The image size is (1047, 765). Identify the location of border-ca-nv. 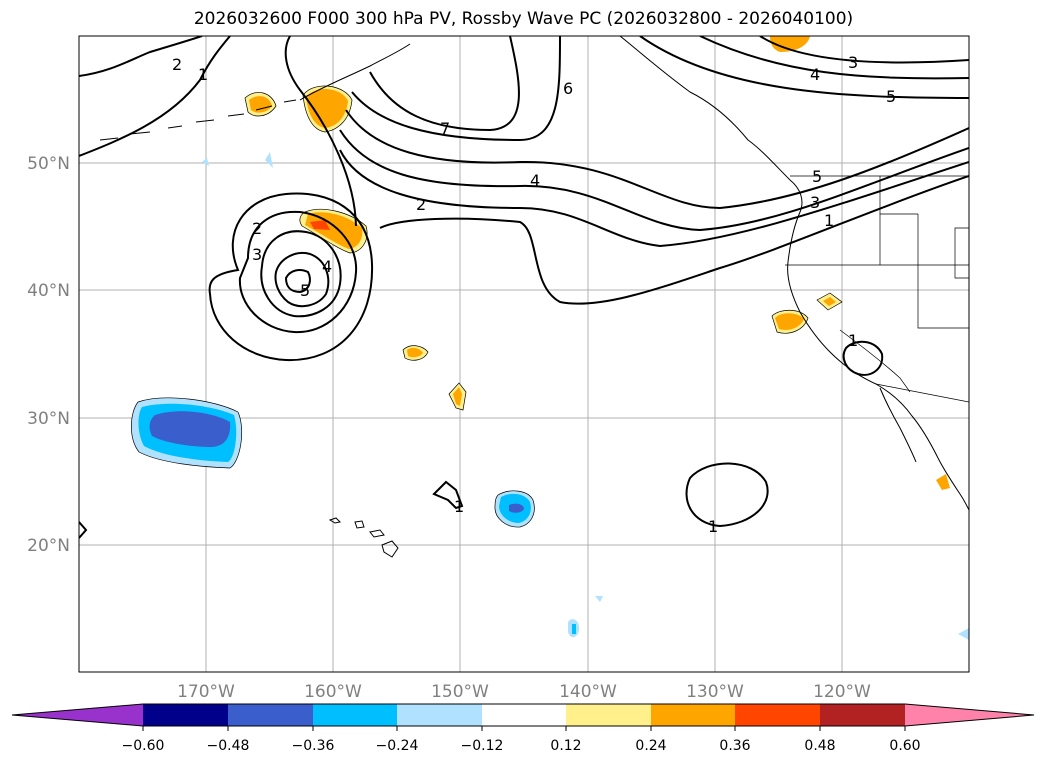
(875, 361).